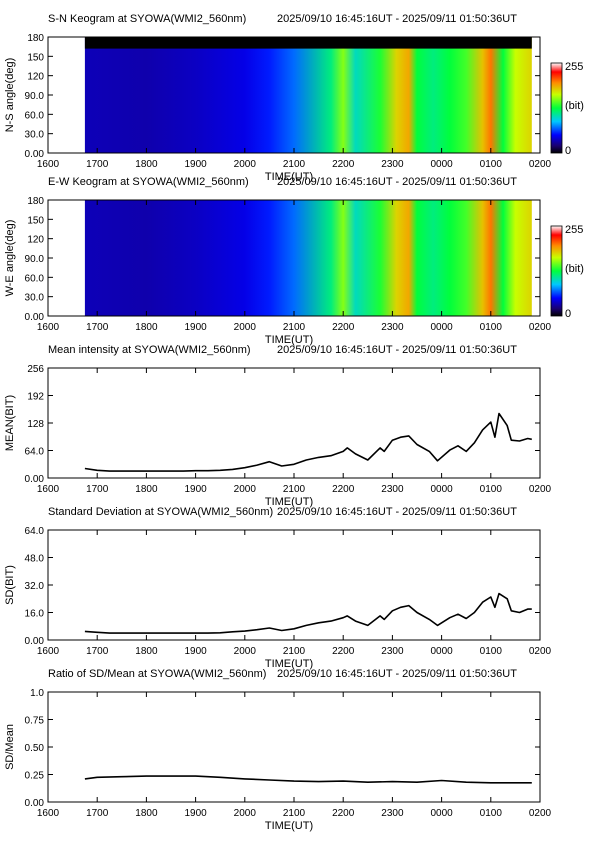  I want to click on y-tick-label: 128, so click(35, 424).